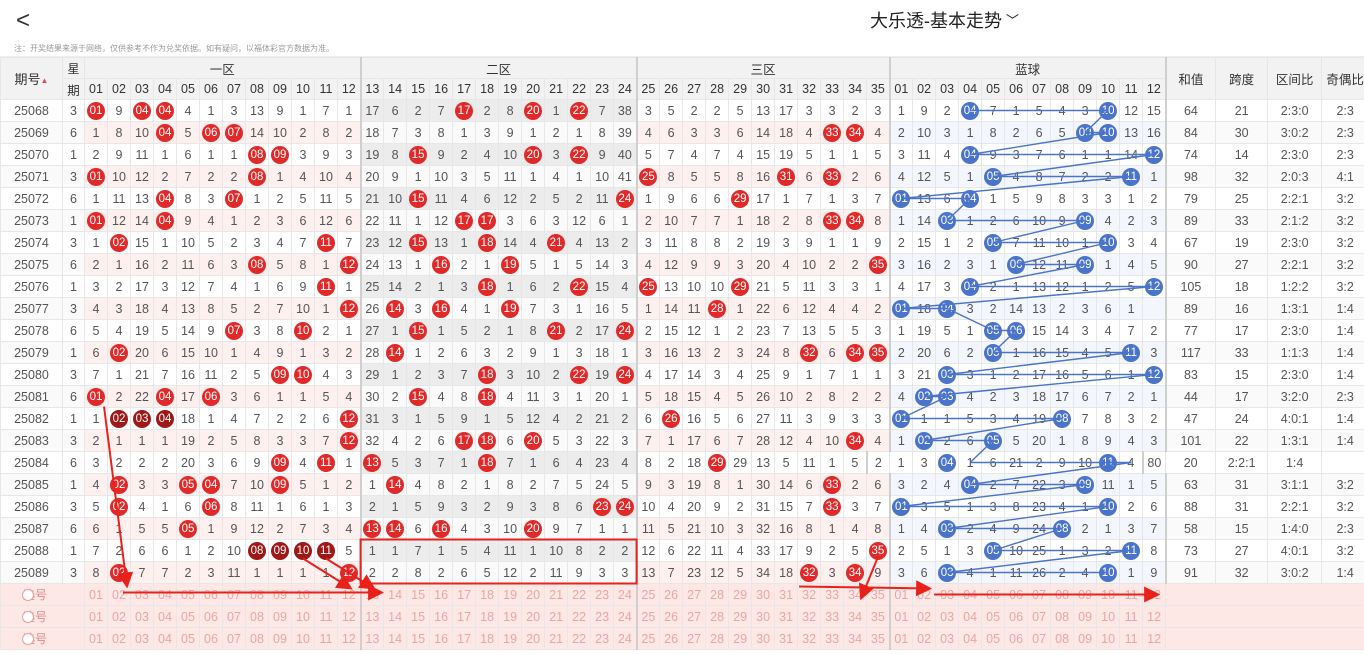 The image size is (1364, 655). What do you see at coordinates (372, 638) in the screenshot?
I see `pick-red-number: 13` at bounding box center [372, 638].